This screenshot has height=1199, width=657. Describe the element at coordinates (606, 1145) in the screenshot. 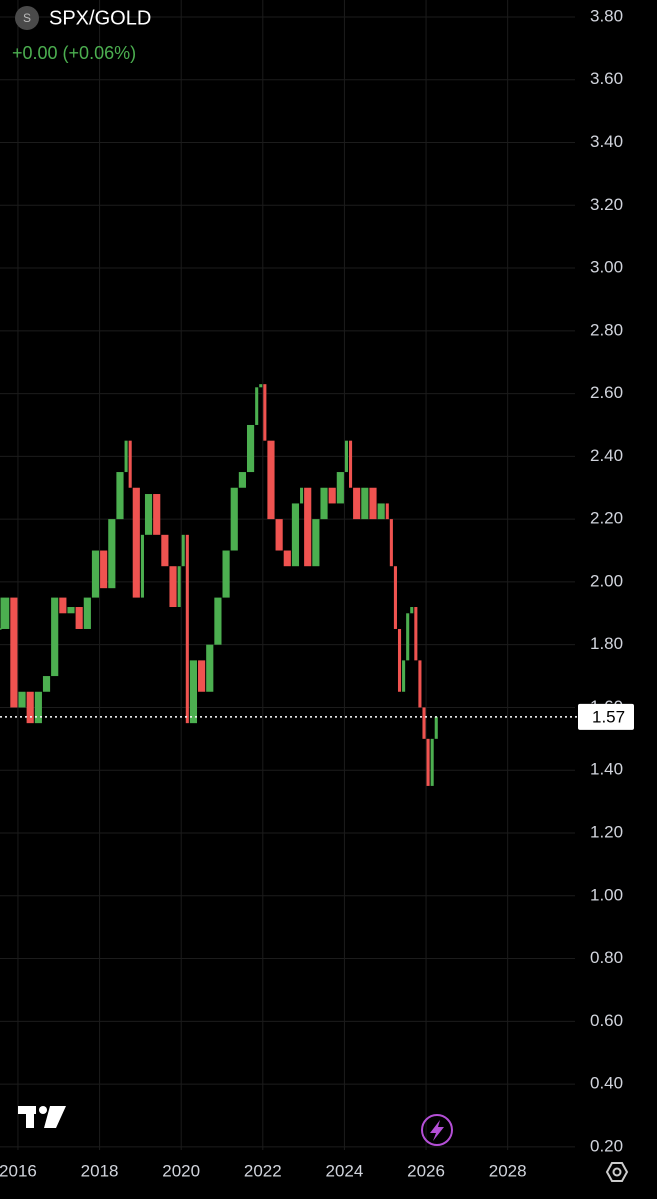

I see `y-tick-label: 0.20` at that location.